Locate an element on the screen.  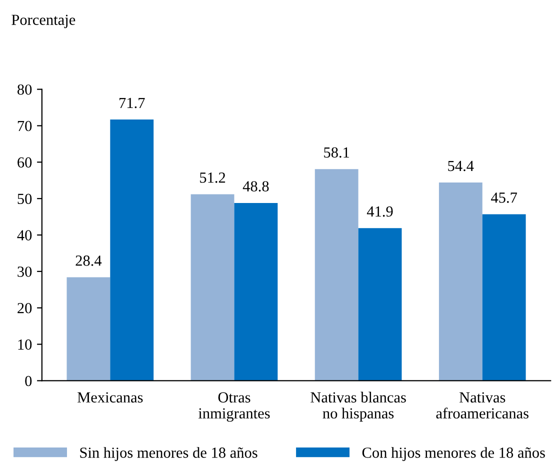
x-tick-label: Nativas afroamericanas is located at coordinates (482, 405).